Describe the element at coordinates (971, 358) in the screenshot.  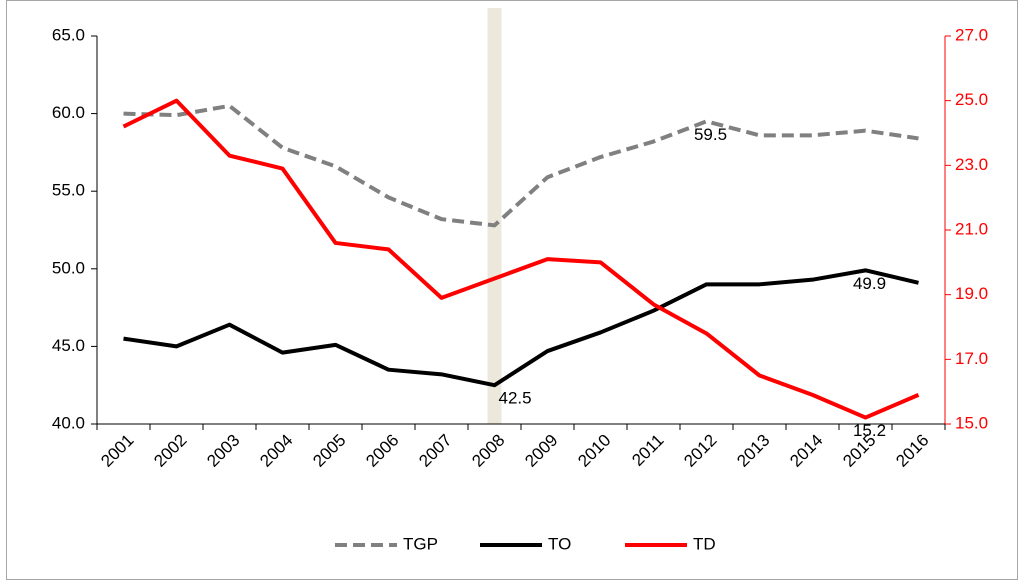
I see `y2-tick-label: 17.0` at that location.